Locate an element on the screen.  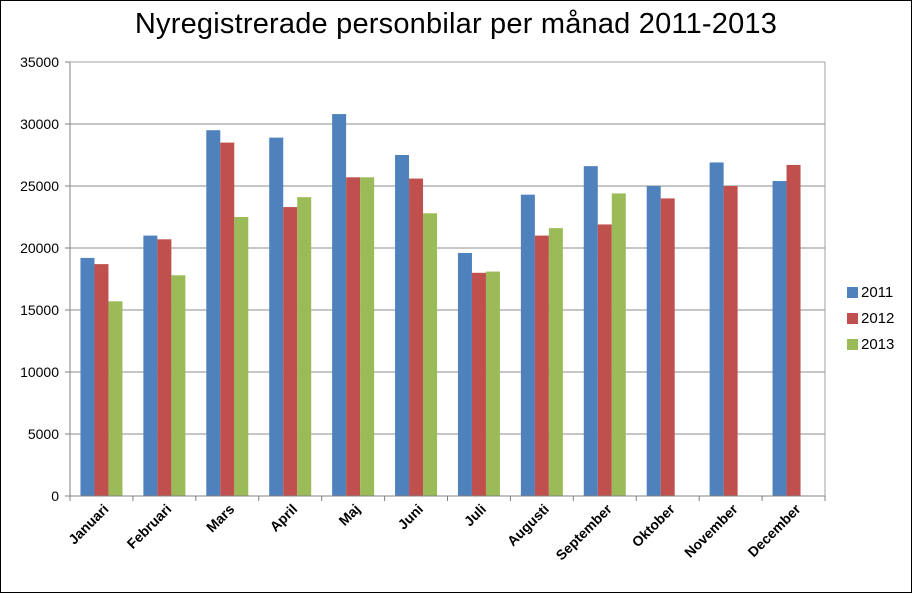
bar-2012-november is located at coordinates (730, 341).